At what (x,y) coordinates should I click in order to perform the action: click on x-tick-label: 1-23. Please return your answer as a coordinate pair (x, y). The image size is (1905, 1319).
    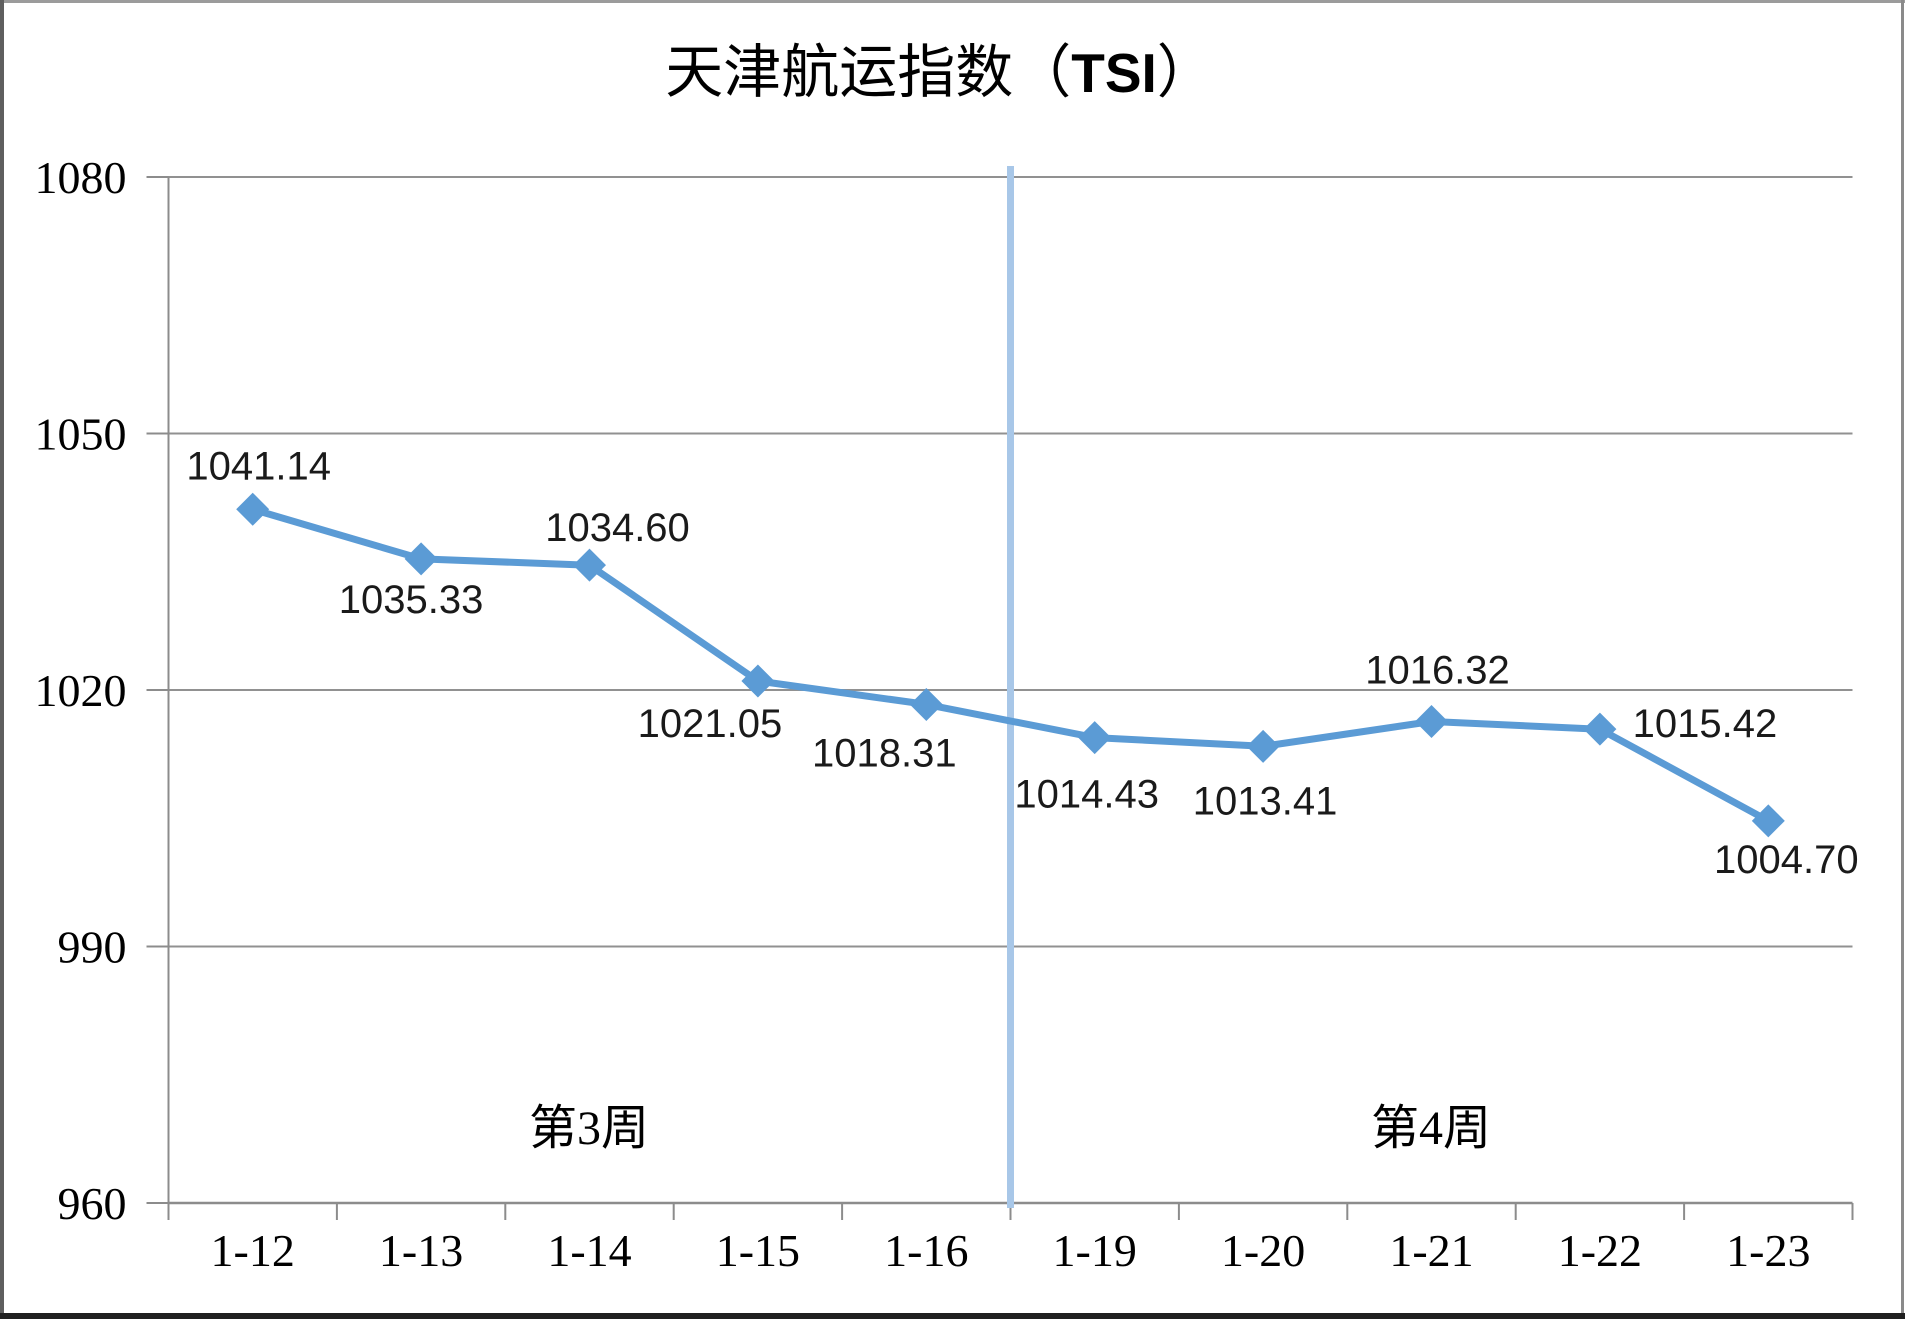
    Looking at the image, I should click on (1768, 1250).